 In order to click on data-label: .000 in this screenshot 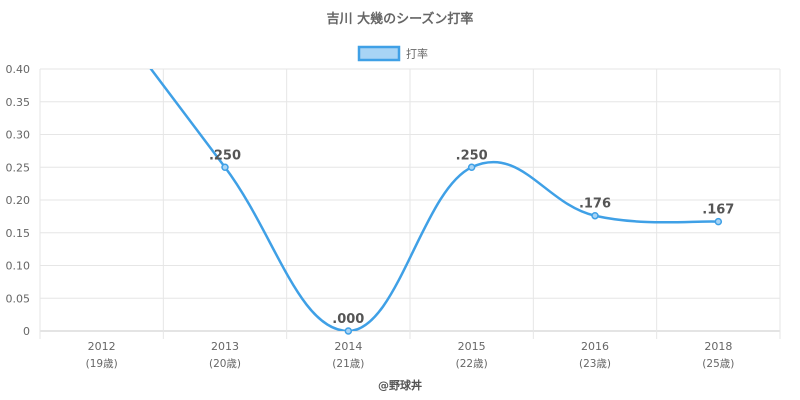, I will do `click(348, 319)`.